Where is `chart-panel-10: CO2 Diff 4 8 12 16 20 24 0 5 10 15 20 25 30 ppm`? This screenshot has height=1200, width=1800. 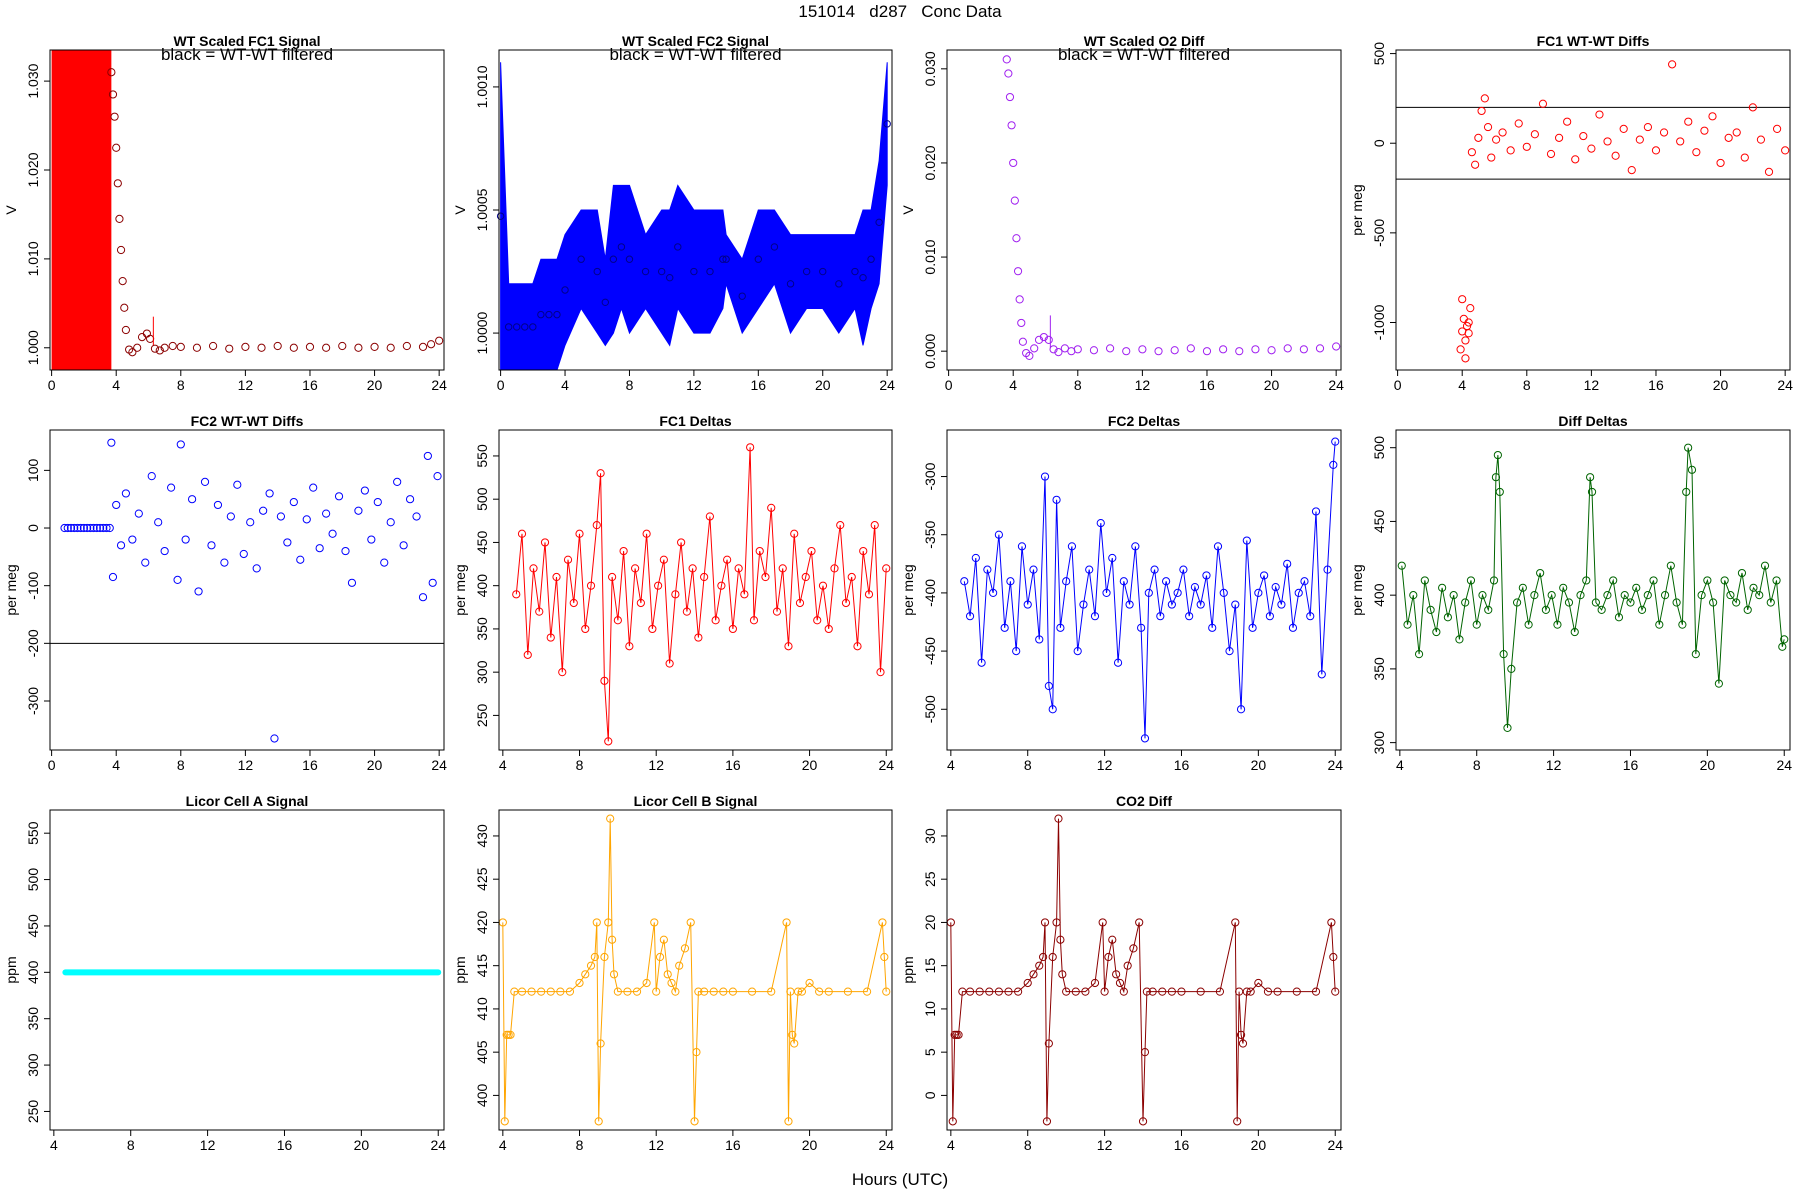 chart-panel-10: CO2 Diff 4 8 12 16 20 24 0 5 10 15 20 25 30 ppm is located at coordinates (1121, 973).